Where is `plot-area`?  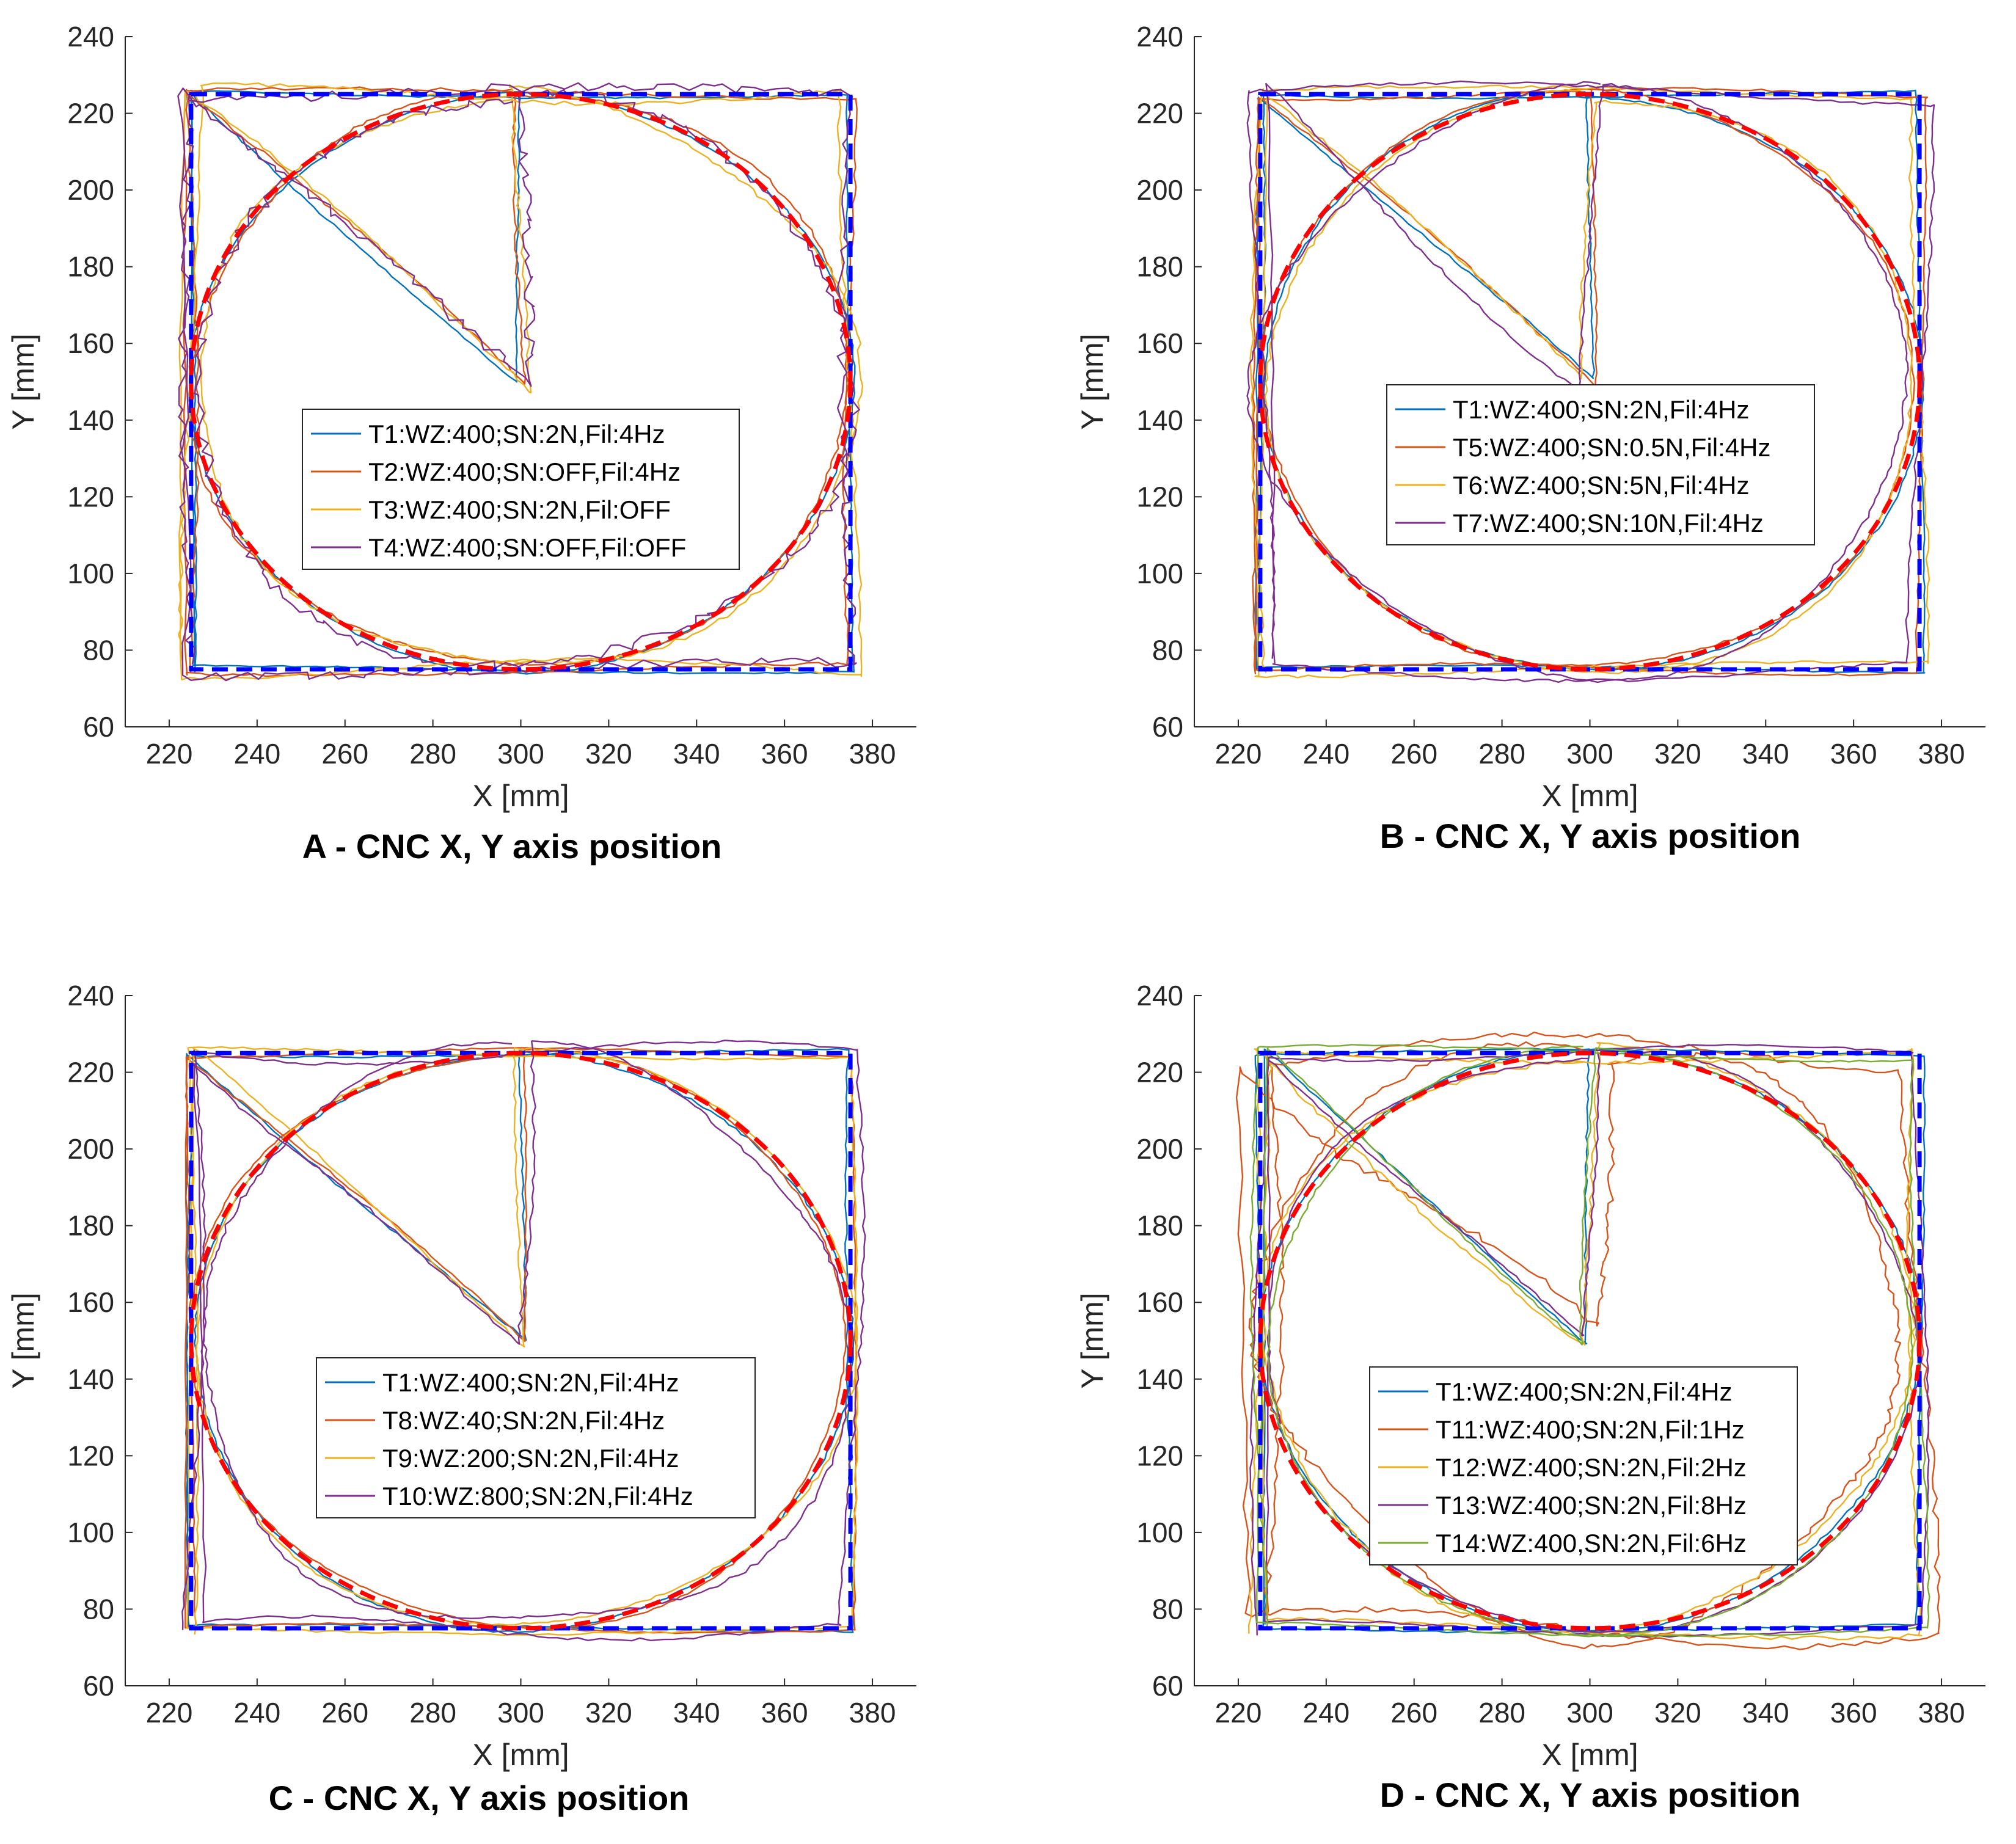 plot-area is located at coordinates (1591, 382).